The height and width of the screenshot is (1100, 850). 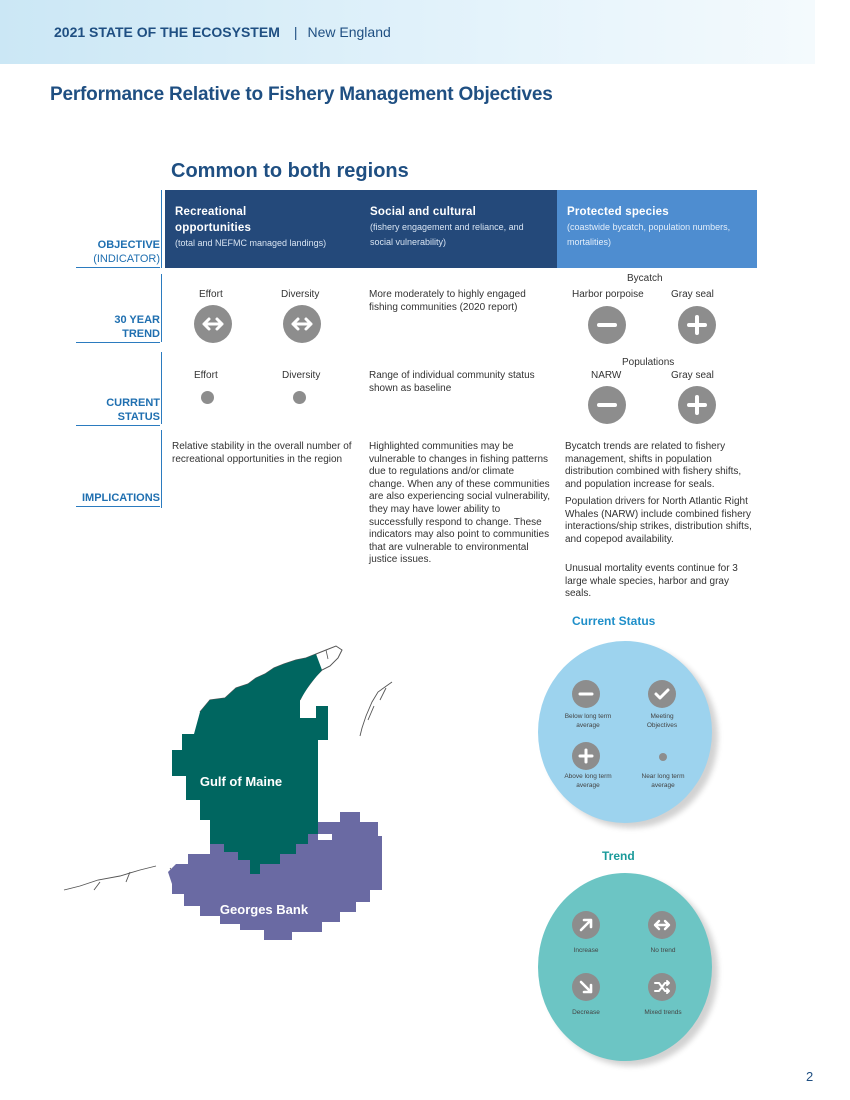 I want to click on objective-recreational-title: Recreational opportunities, so click(x=213, y=220).